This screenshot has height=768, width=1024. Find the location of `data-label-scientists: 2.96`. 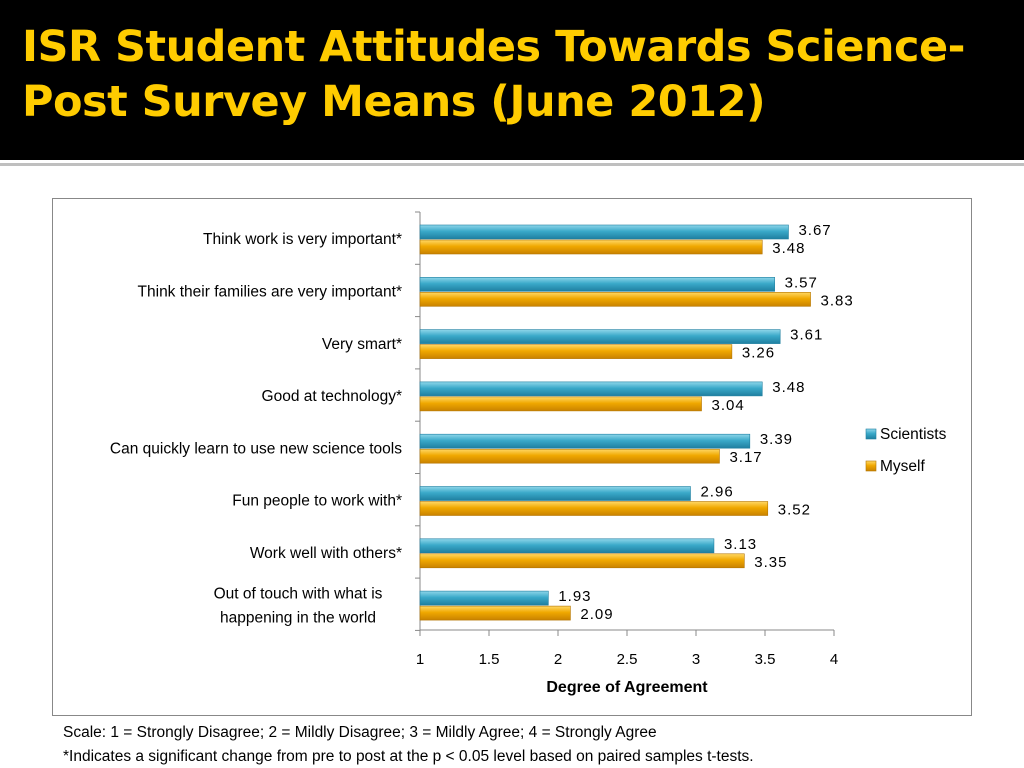

data-label-scientists: 2.96 is located at coordinates (716, 492).